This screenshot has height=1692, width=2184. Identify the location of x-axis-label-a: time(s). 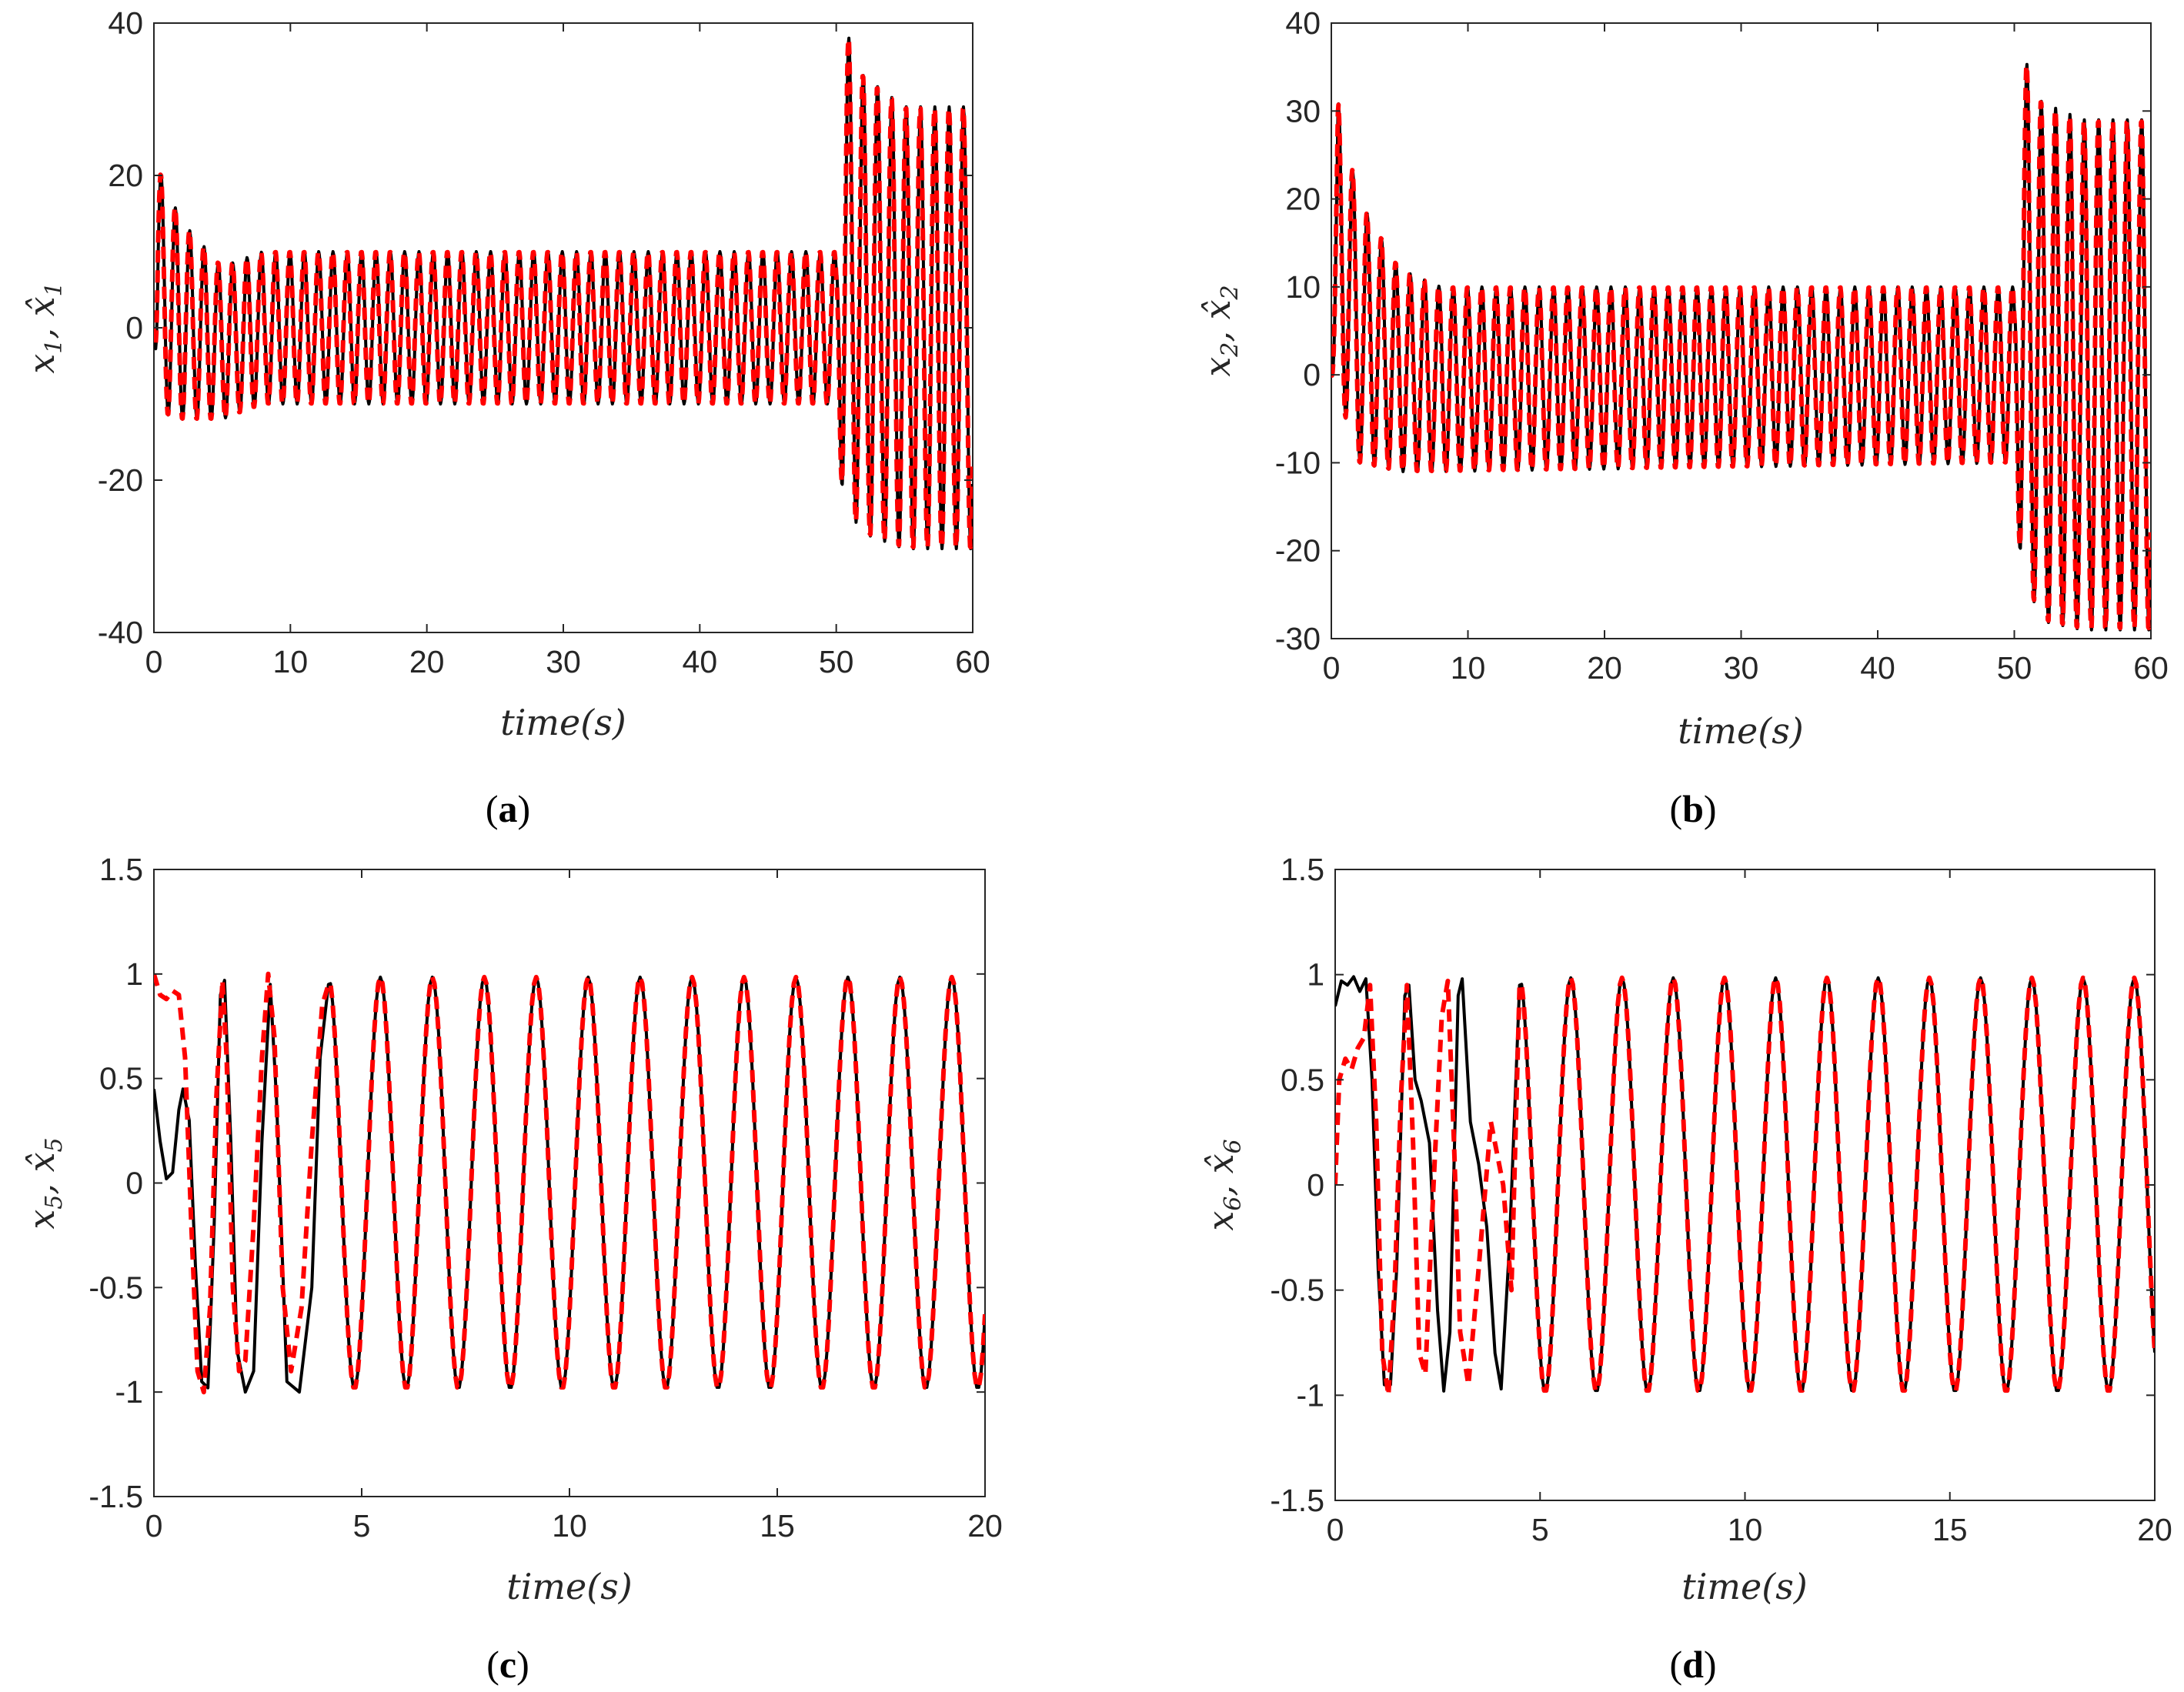
(563, 722).